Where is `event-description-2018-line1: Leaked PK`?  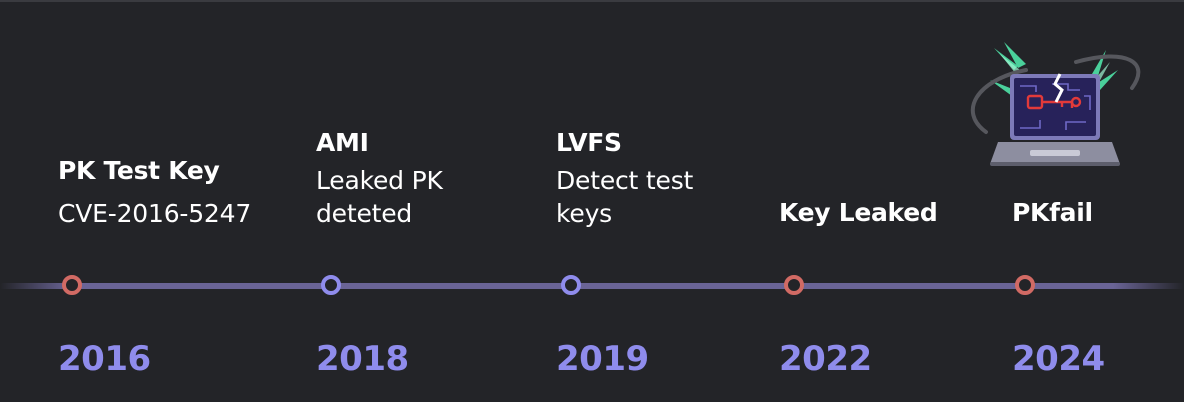 event-description-2018-line1: Leaked PK is located at coordinates (379, 180).